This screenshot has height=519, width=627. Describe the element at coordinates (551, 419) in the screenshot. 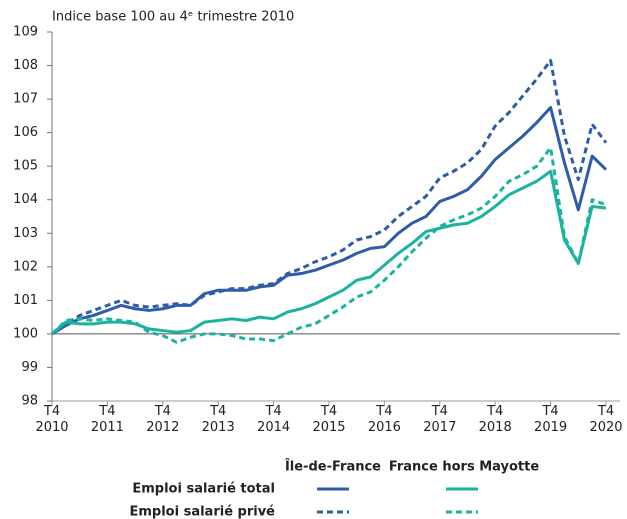

I see `x-tick-label: T4 2019` at that location.